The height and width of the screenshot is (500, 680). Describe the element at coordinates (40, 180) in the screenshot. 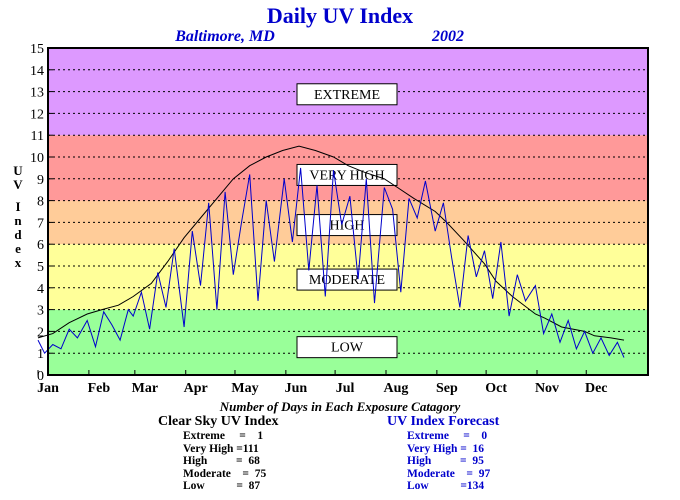

I see `y-tick-label: 9` at that location.